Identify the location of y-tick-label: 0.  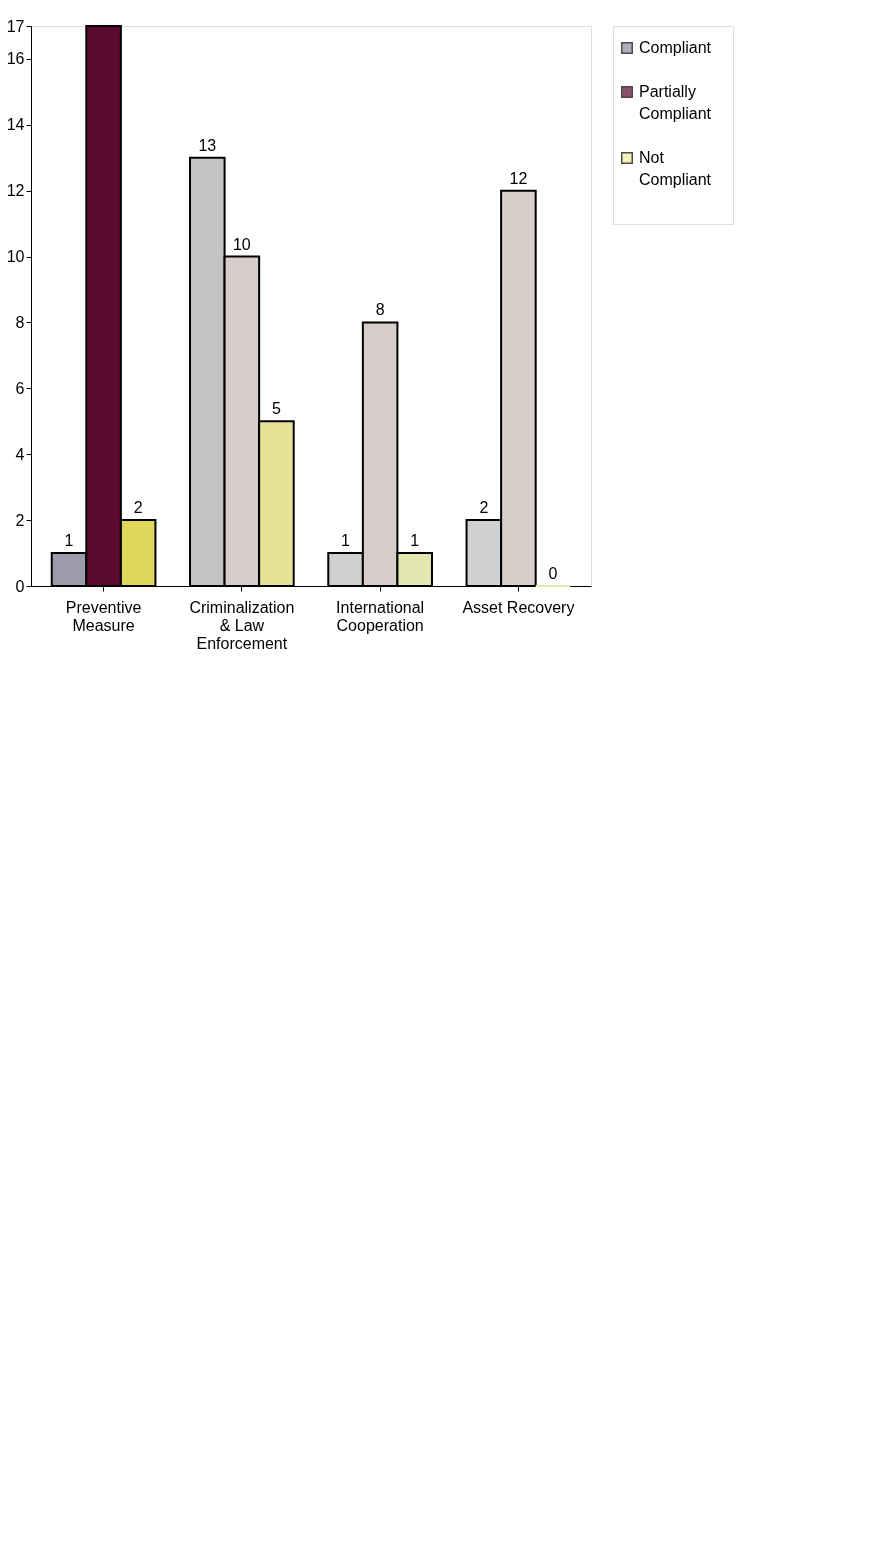
(20, 586).